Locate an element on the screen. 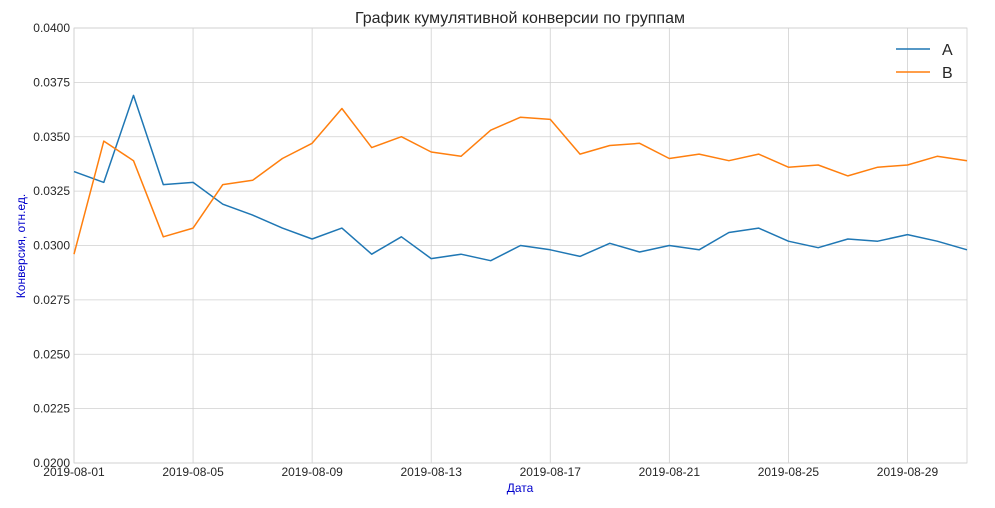 The height and width of the screenshot is (508, 995). legend: AB is located at coordinates (924, 62).